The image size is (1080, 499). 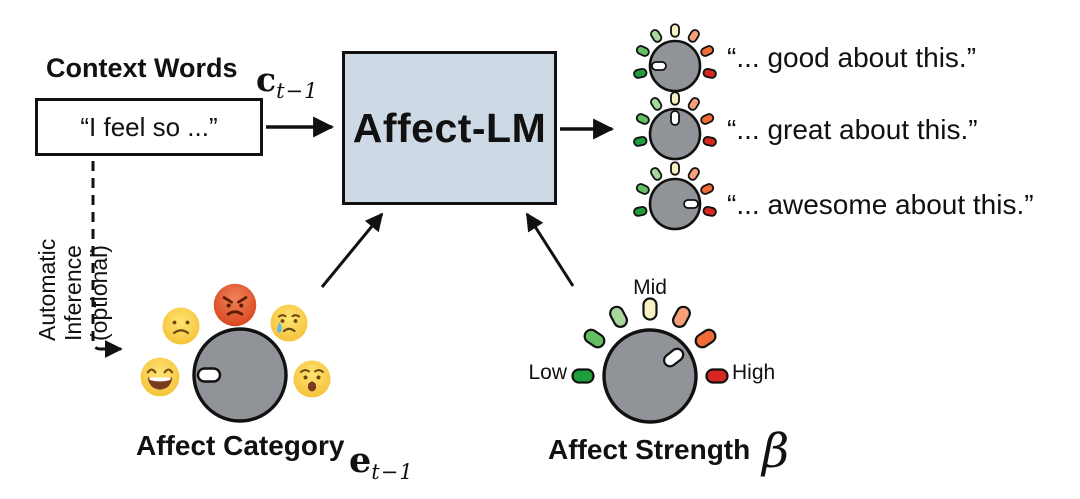 I want to click on inference-note-line: Automatic, so click(x=47, y=289).